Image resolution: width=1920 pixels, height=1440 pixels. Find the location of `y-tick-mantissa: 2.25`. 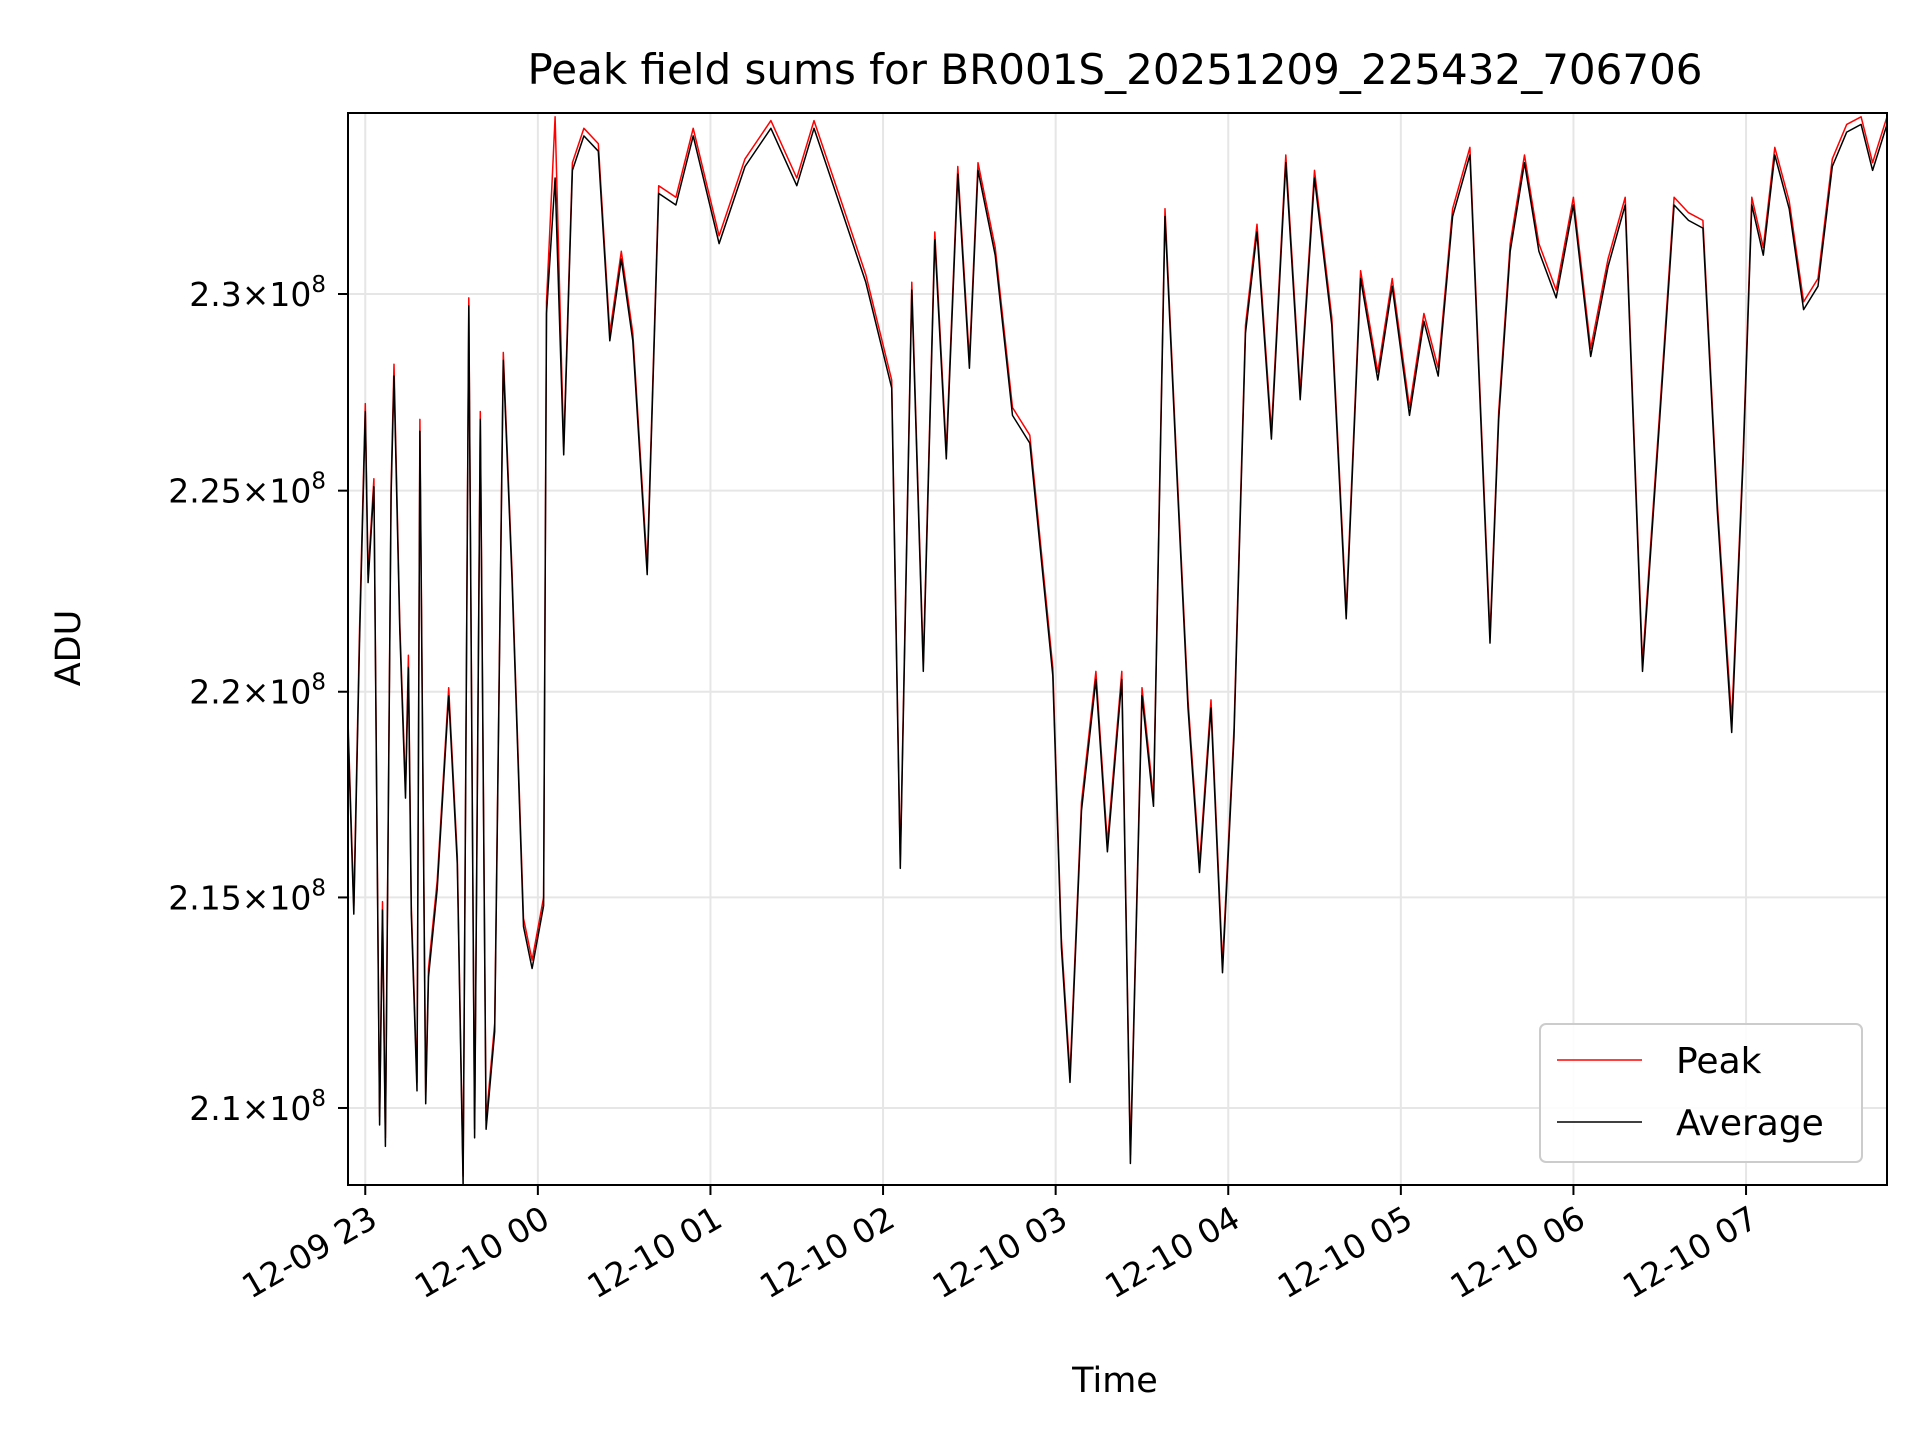

y-tick-mantissa: 2.25 is located at coordinates (204, 491).